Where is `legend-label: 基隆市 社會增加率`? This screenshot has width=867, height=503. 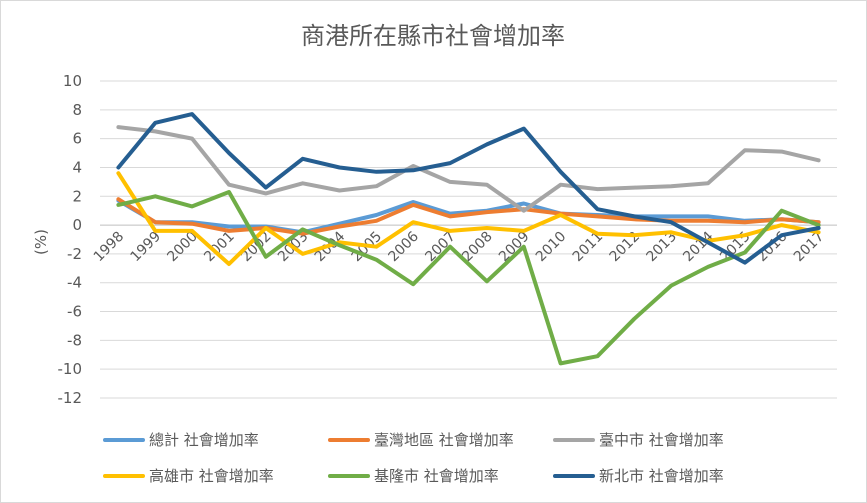 legend-label: 基隆市 社會增加率 is located at coordinates (436, 476).